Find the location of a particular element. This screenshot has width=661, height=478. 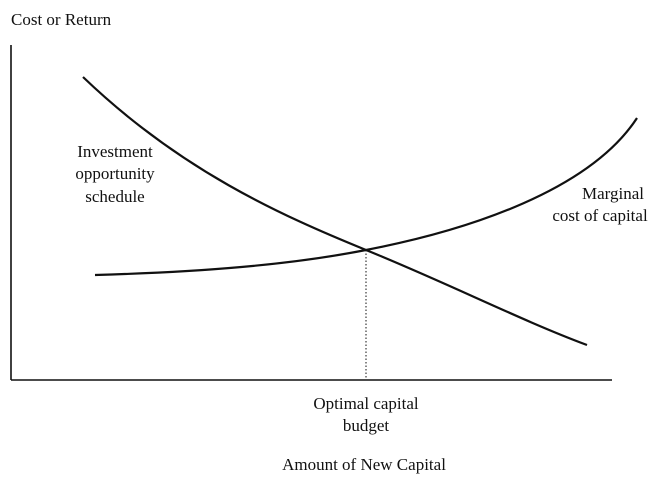

x-axis-label: Amount of New Capital is located at coordinates (364, 464).